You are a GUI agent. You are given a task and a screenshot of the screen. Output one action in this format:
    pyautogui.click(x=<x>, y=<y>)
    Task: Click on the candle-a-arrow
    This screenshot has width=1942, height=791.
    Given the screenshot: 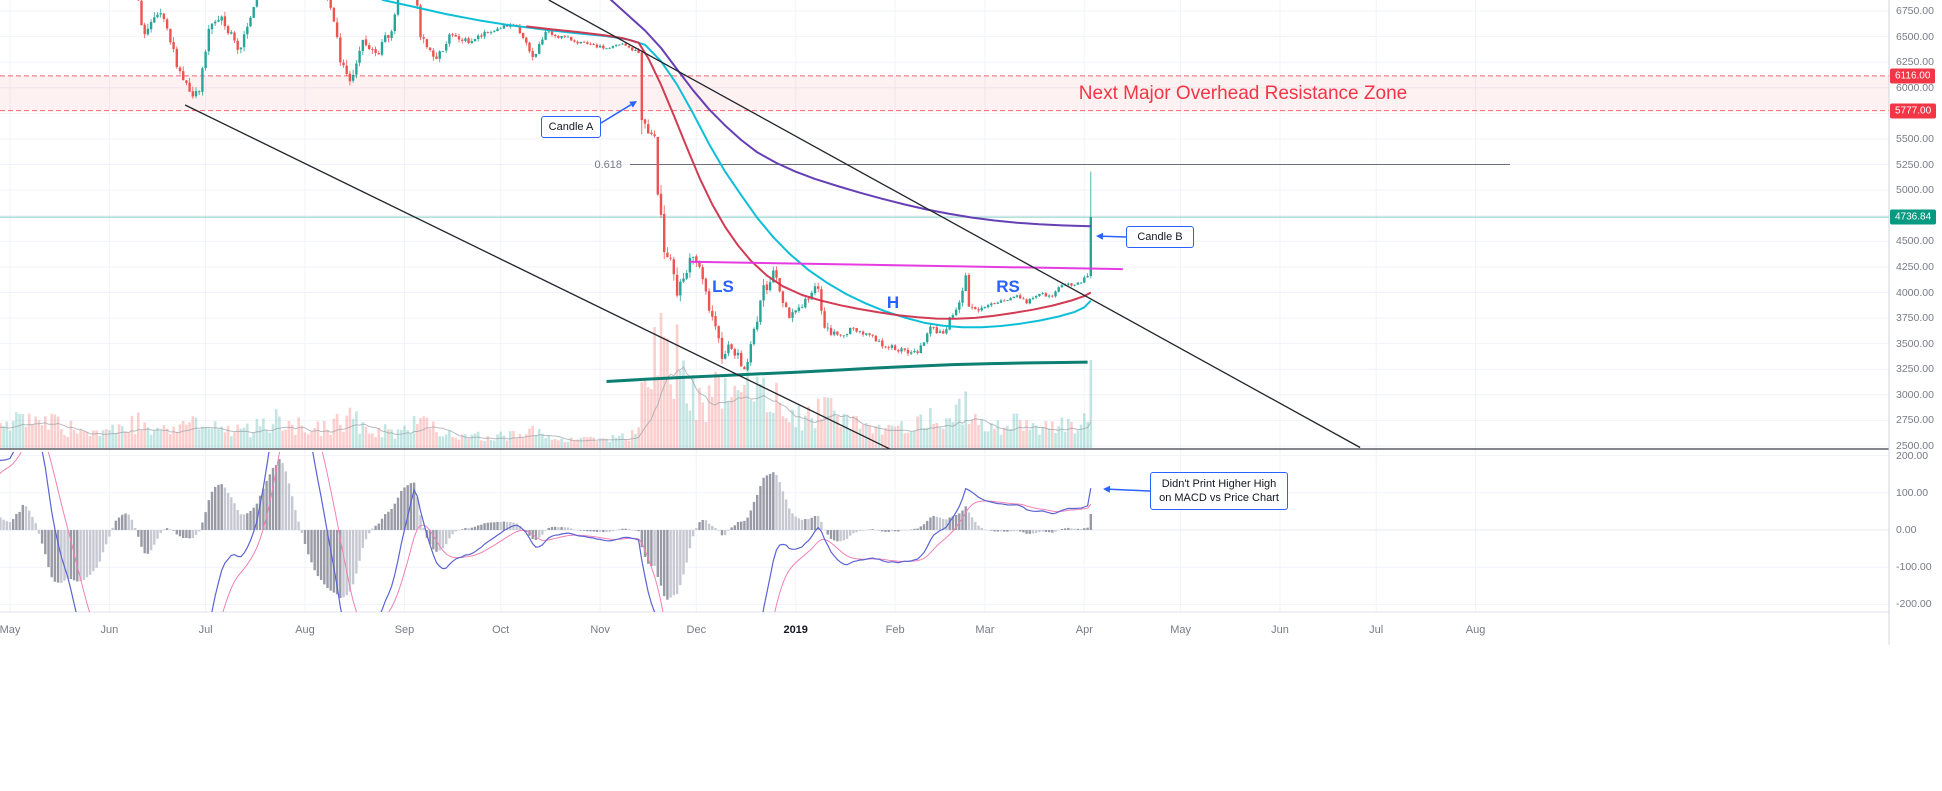 What is the action you would take?
    pyautogui.click(x=618, y=112)
    